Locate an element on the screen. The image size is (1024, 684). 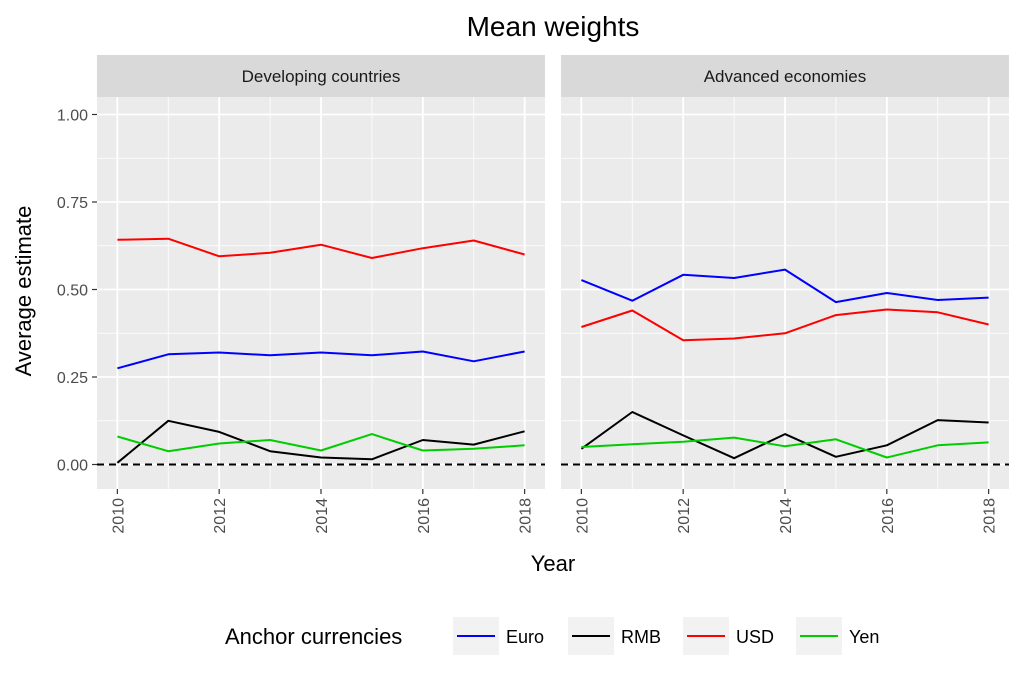
legend-label: Yen is located at coordinates (864, 637).